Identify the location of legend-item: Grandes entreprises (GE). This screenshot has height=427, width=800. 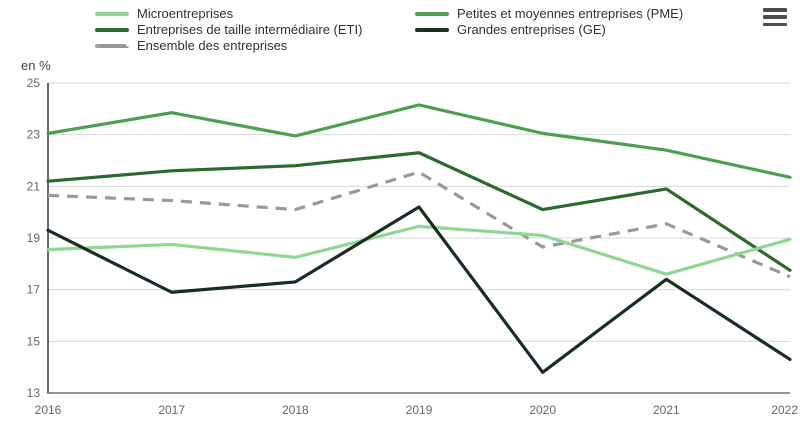
(549, 30).